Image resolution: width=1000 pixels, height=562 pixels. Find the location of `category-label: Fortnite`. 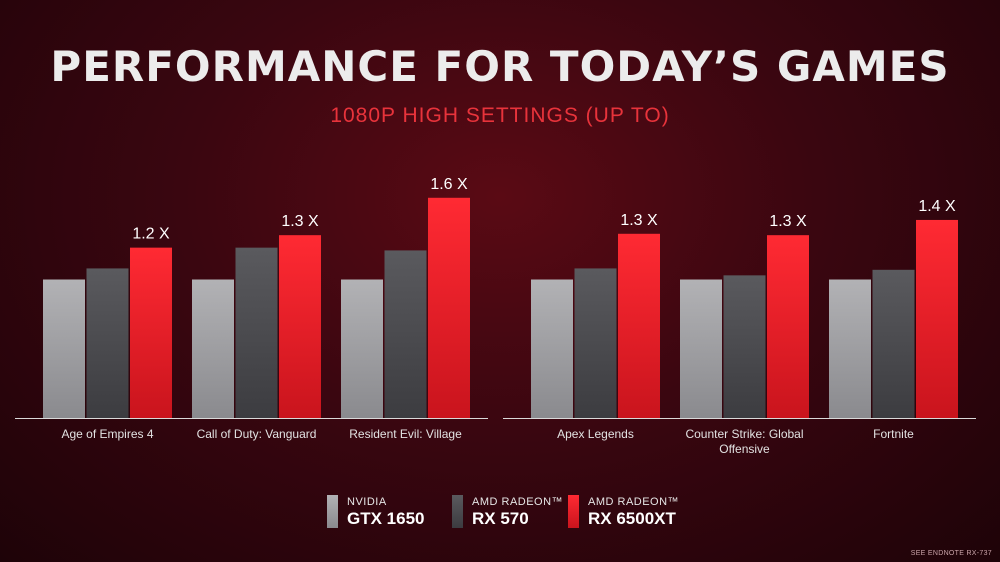

category-label: Fortnite is located at coordinates (893, 434).